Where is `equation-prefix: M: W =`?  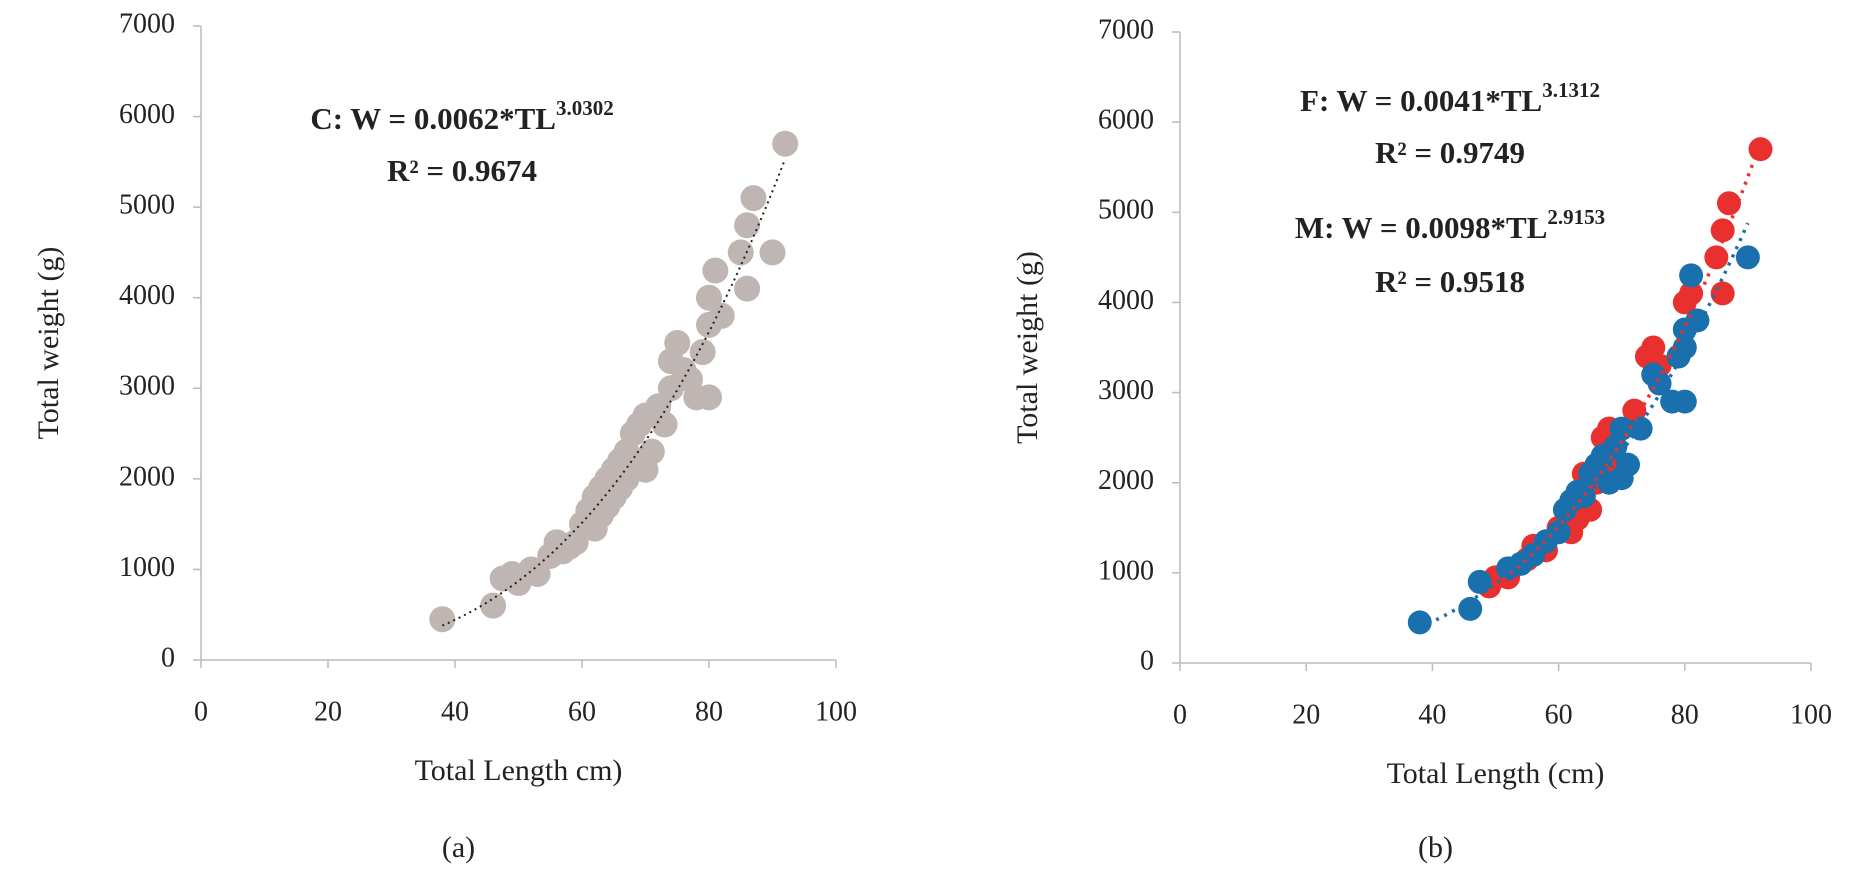 equation-prefix: M: W = is located at coordinates (1350, 227).